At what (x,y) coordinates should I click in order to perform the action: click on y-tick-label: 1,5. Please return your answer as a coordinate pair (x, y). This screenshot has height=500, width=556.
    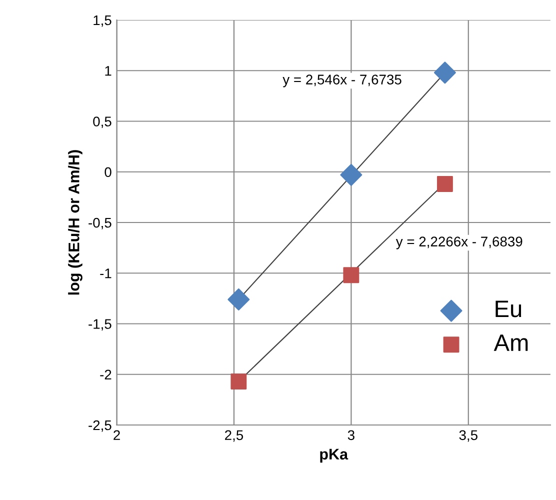
    Looking at the image, I should click on (103, 21).